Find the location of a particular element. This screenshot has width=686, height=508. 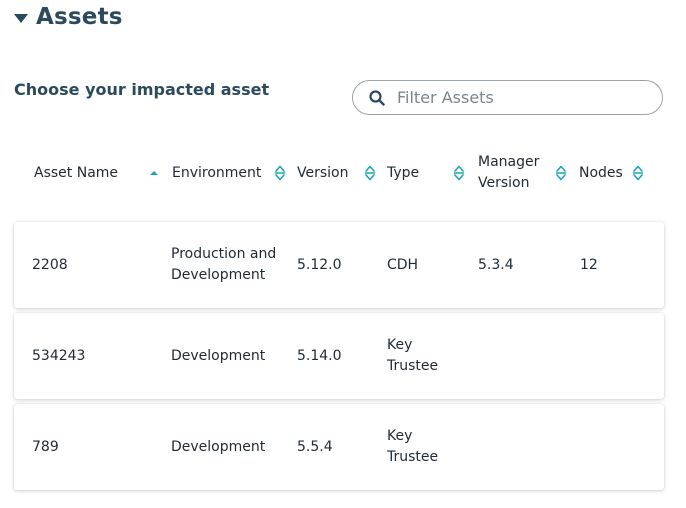

nodes-cell: 12 is located at coordinates (589, 264).